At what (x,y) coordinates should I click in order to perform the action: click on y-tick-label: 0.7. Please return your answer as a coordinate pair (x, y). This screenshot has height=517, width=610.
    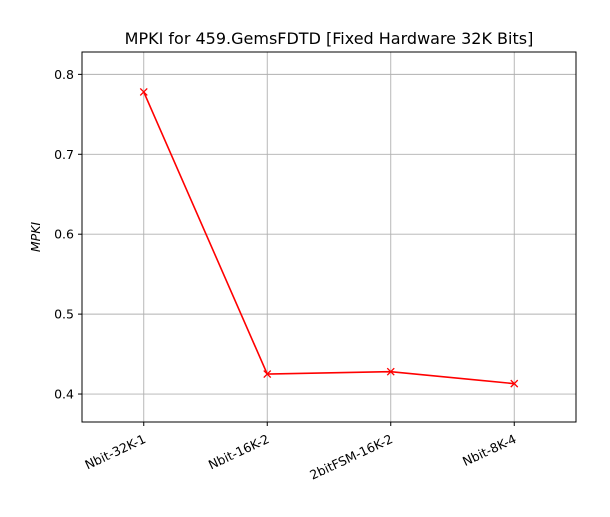
    Looking at the image, I should click on (64, 154).